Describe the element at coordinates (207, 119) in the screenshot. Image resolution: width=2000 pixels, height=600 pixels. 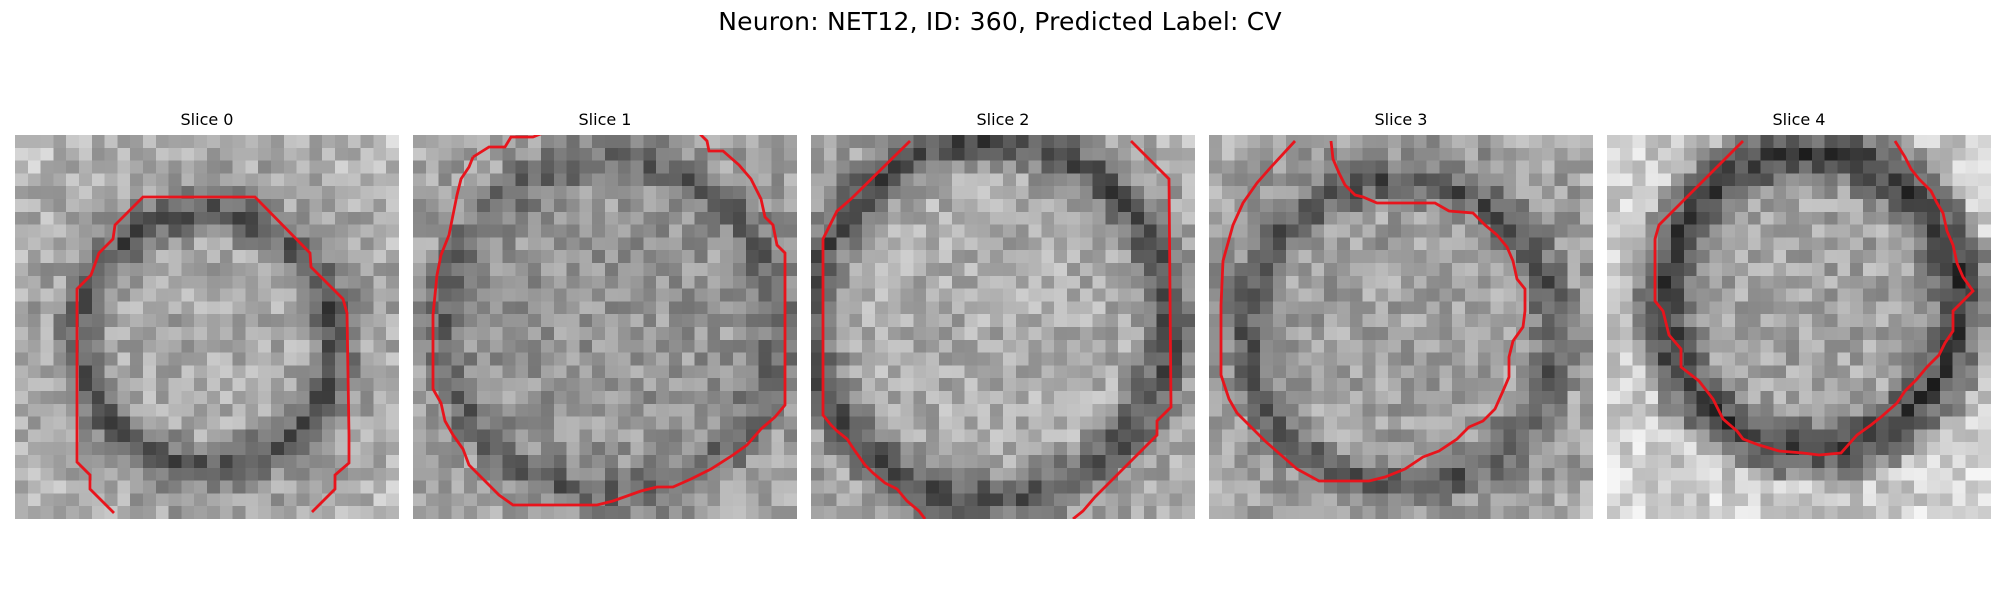
I see `slice-title: Slice 0` at that location.